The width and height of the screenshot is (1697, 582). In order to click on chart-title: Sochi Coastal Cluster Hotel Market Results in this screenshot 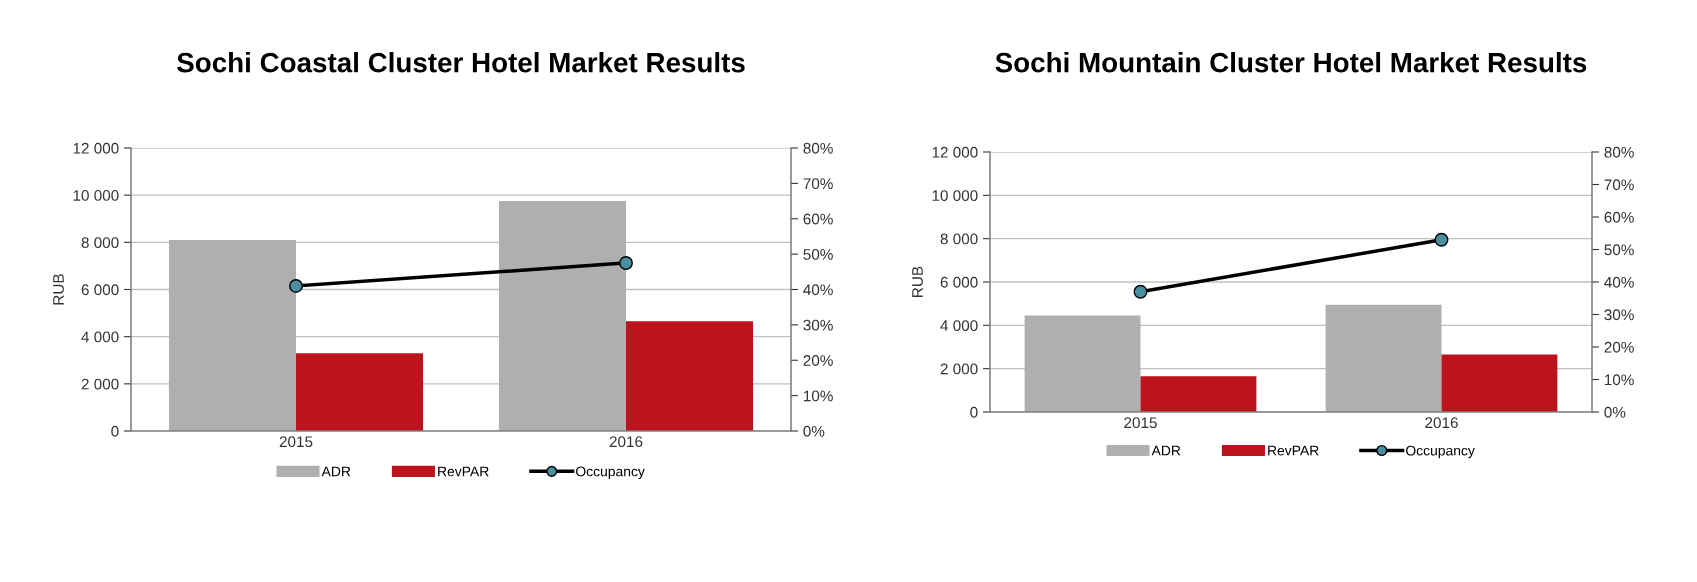, I will do `click(461, 62)`.